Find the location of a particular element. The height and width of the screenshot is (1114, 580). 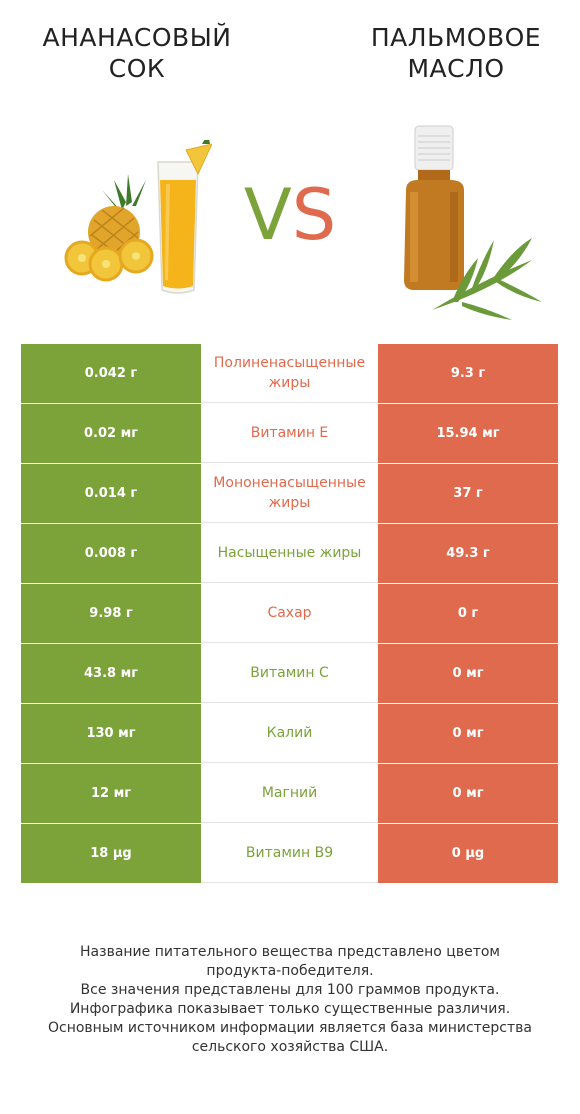

left-value: 0.014 г is located at coordinates (111, 493).